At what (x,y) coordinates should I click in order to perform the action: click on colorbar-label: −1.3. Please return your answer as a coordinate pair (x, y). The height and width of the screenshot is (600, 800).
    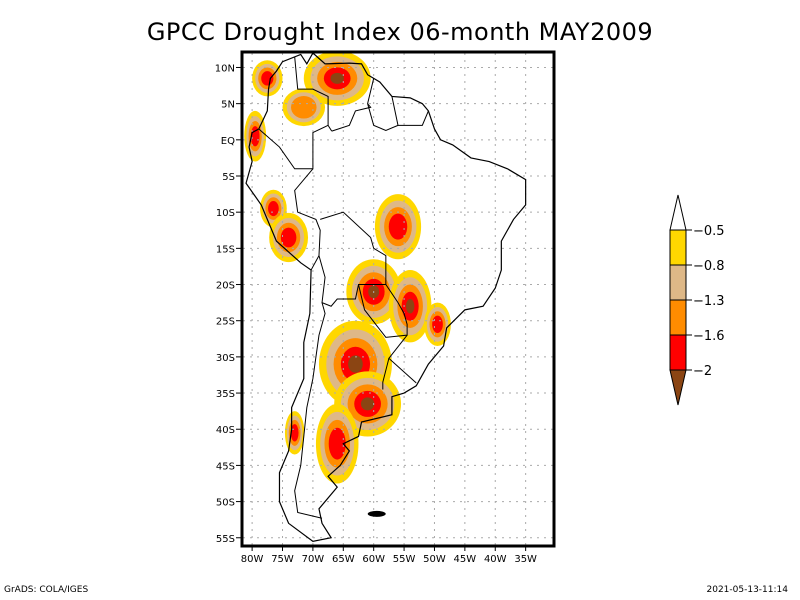
    Looking at the image, I should click on (709, 301).